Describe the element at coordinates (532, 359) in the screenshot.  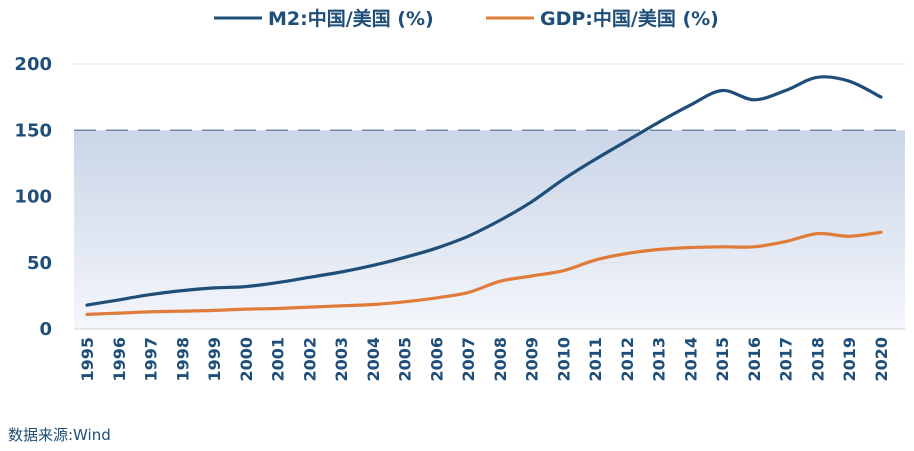
I see `x-tick-label-2009: 2009` at that location.